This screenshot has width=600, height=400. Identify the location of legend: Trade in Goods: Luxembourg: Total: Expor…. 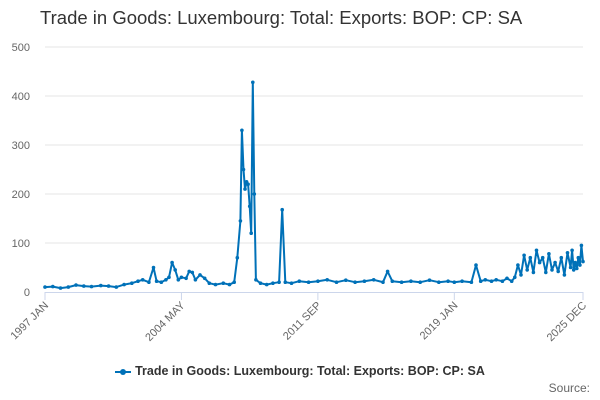
(300, 371).